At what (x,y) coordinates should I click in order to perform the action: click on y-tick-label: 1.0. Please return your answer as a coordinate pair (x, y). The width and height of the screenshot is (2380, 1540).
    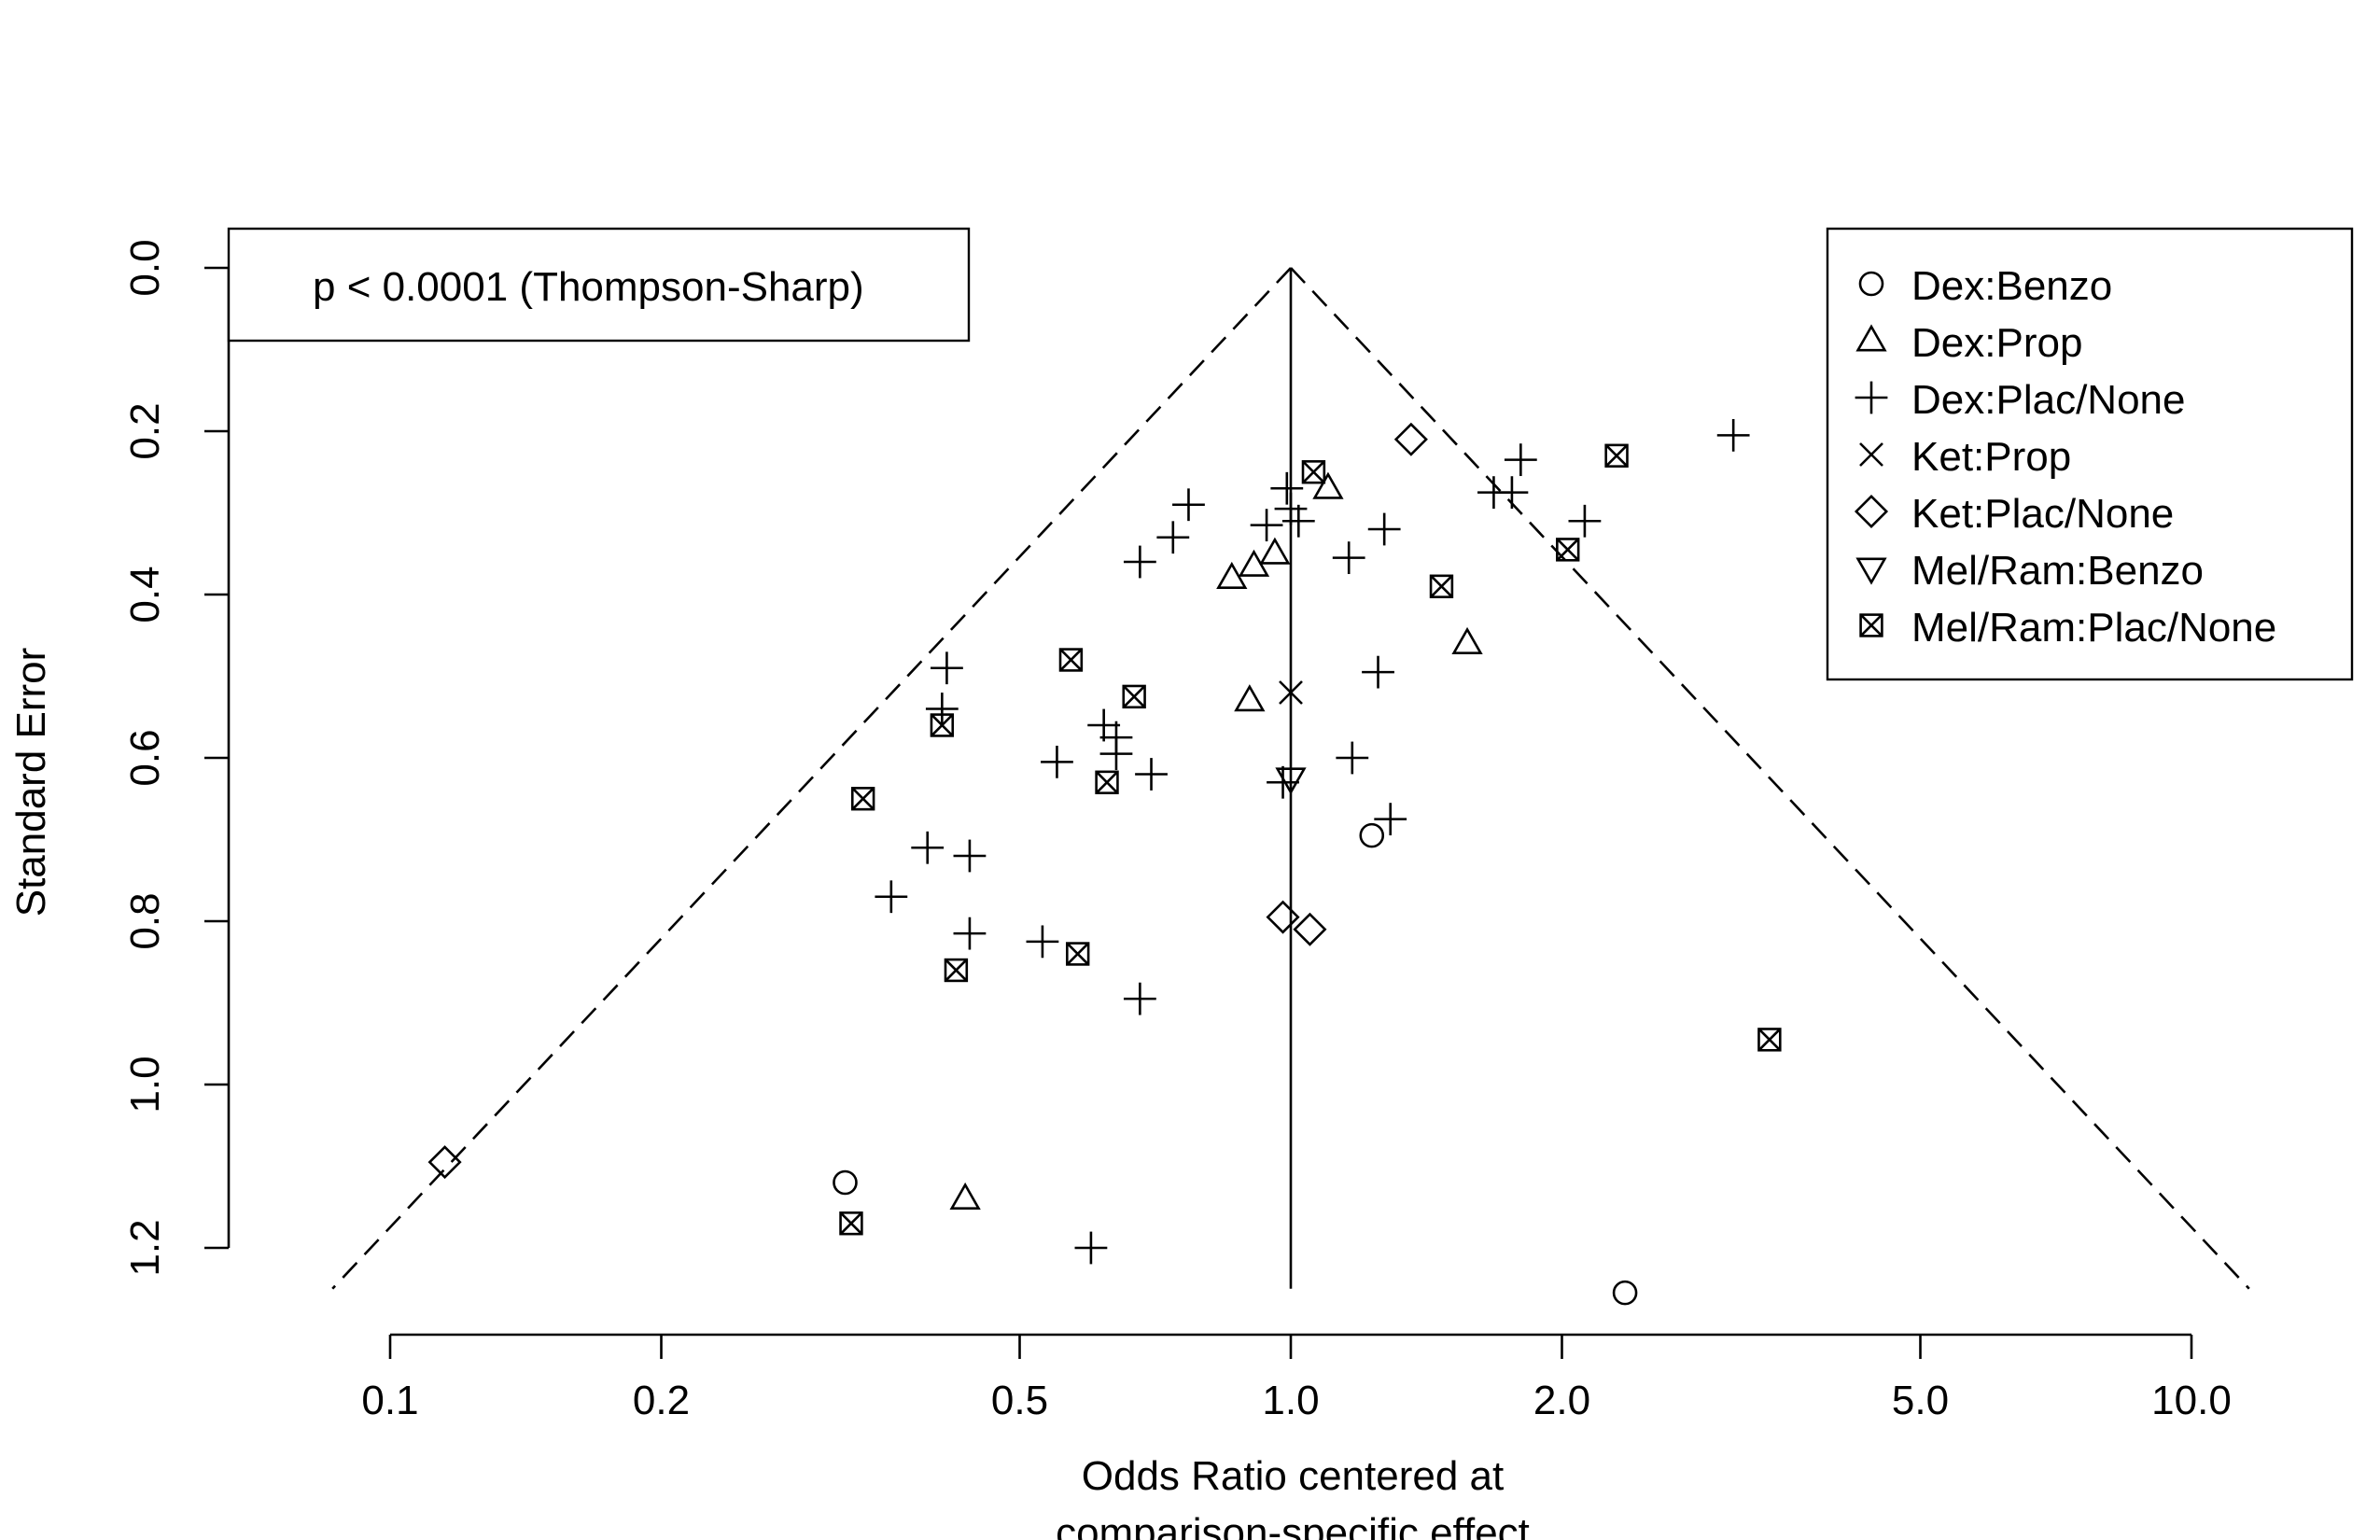
    Looking at the image, I should click on (145, 1084).